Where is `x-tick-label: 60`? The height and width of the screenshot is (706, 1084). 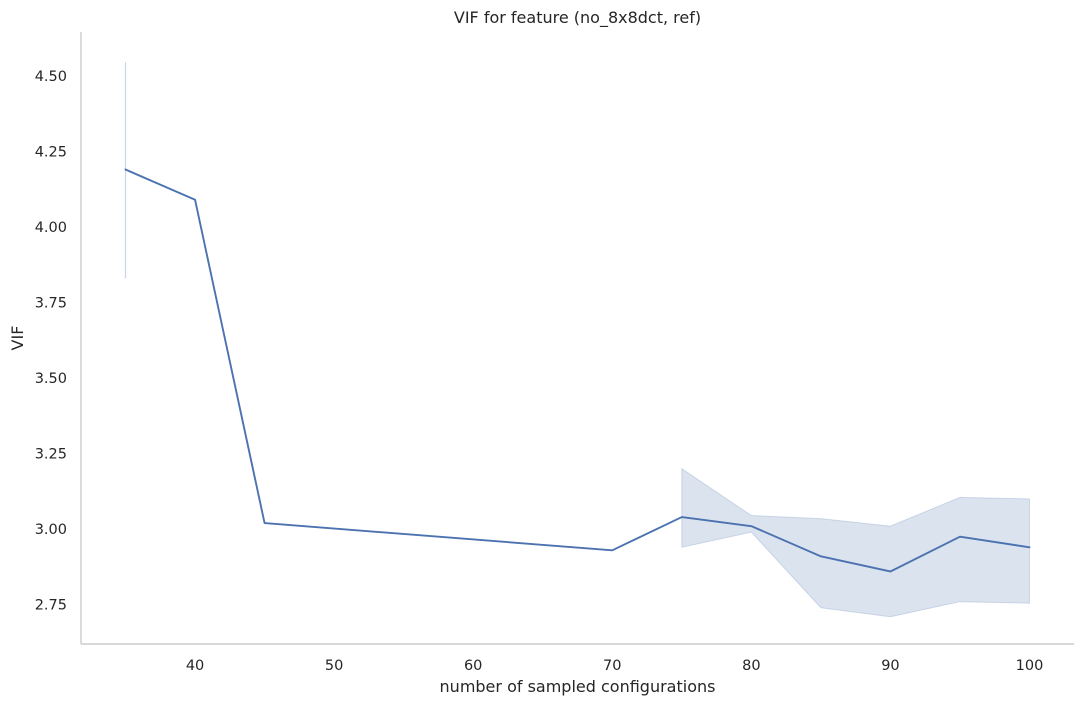
x-tick-label: 60 is located at coordinates (473, 666).